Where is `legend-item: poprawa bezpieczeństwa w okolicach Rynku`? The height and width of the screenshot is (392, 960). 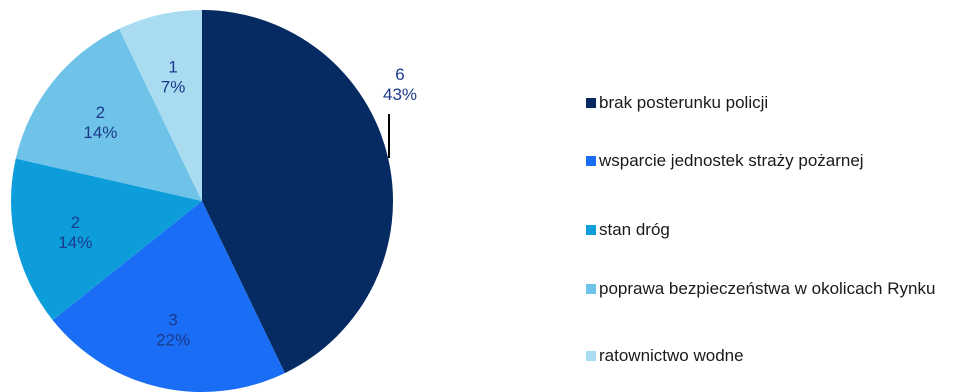 legend-item: poprawa bezpieczeństwa w okolicach Rynku is located at coordinates (772, 289).